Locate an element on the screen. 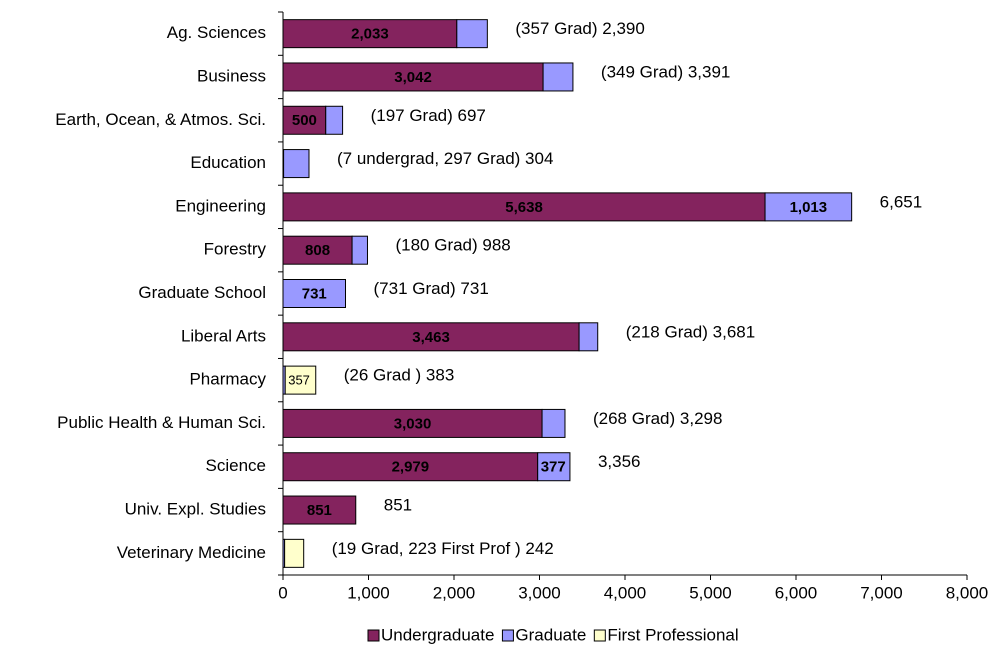 This screenshot has width=993, height=648. value-label: 731 is located at coordinates (314, 293).